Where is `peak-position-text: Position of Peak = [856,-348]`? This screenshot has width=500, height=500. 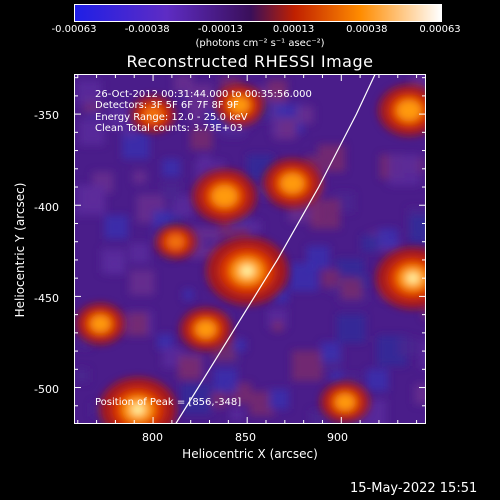 peak-position-text: Position of Peak = [856,-348] is located at coordinates (168, 402).